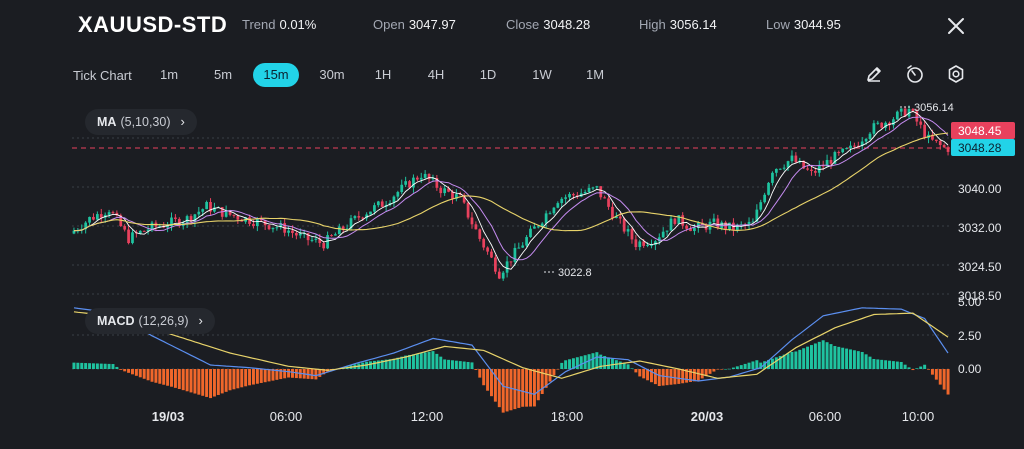 The height and width of the screenshot is (449, 1024). Describe the element at coordinates (693, 24) in the screenshot. I see `high-value: 3056.14` at that location.